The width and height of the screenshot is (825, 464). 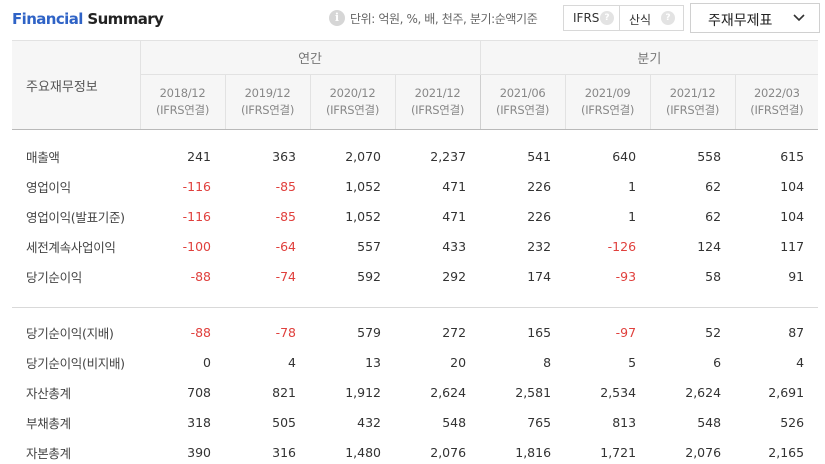 What do you see at coordinates (692, 93) in the screenshot?
I see `period-date: 2021/12` at bounding box center [692, 93].